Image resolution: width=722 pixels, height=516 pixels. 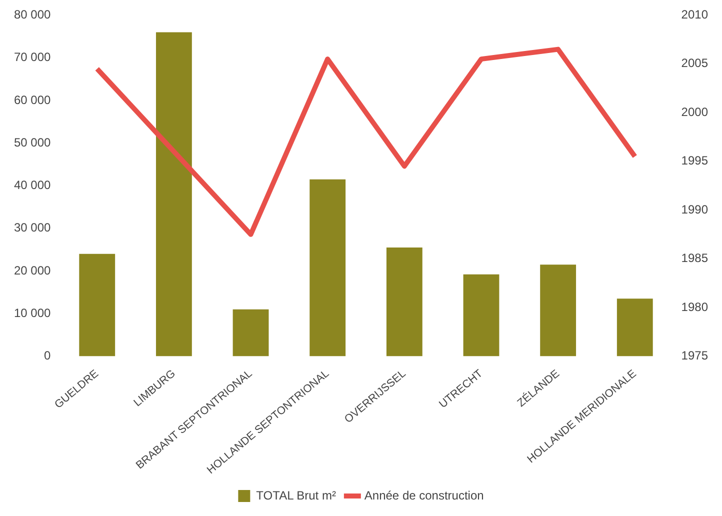 What do you see at coordinates (694, 258) in the screenshot?
I see `y2-tick-label: 1985` at bounding box center [694, 258].